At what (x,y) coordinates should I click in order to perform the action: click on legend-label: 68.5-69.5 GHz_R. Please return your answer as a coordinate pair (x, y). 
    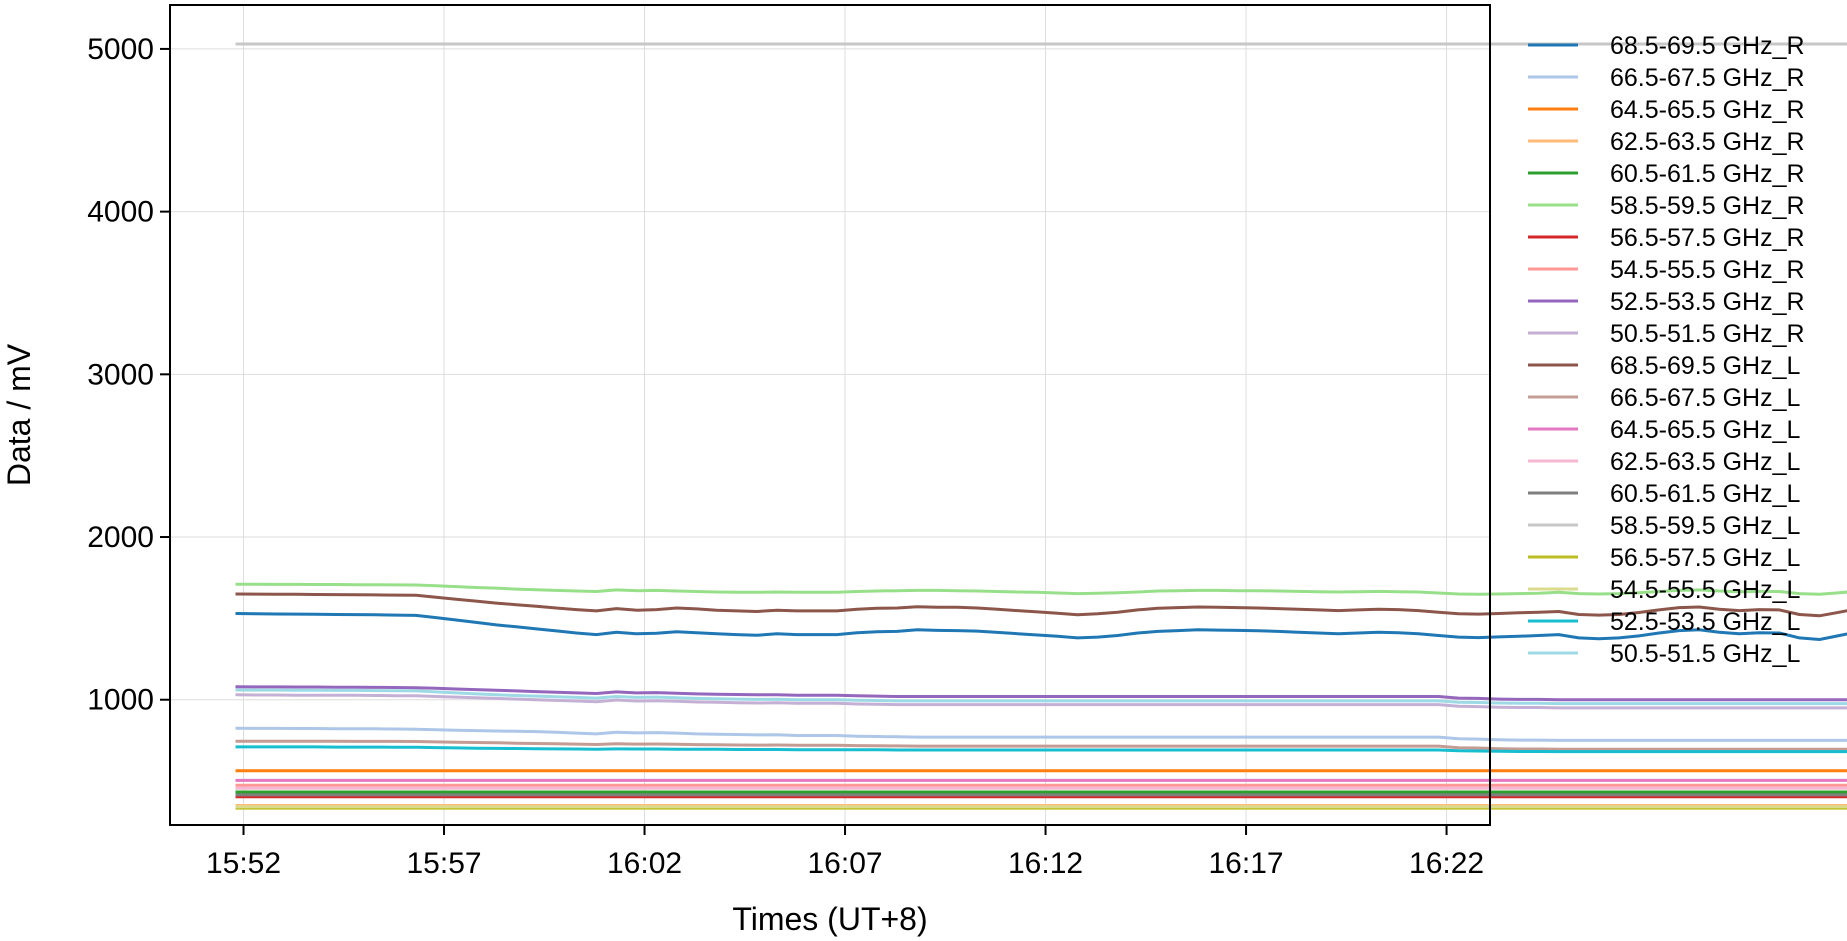
    Looking at the image, I should click on (1707, 46).